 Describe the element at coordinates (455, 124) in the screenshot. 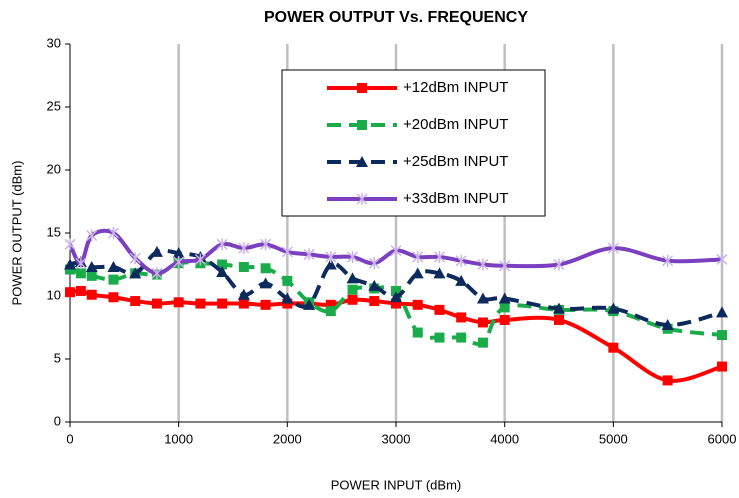

I see `legend-label: +20dBm INPUT` at that location.